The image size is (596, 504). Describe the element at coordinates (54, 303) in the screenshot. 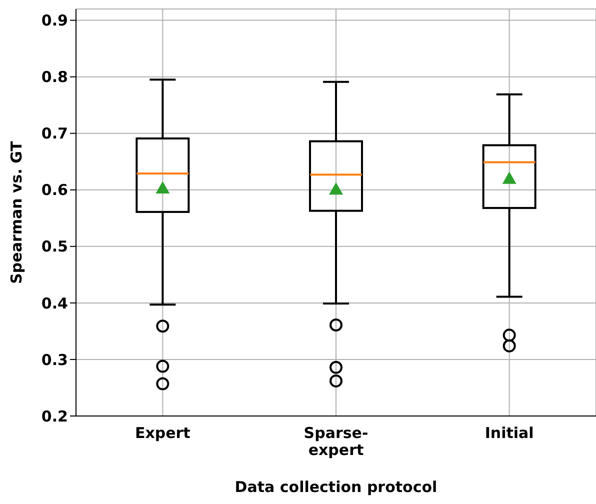

I see `y-tick-label: 0.4` at that location.